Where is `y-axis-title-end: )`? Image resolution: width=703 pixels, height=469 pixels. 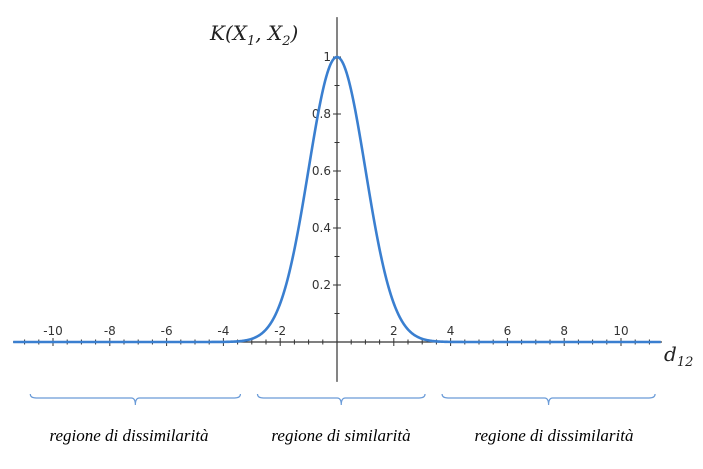 y-axis-title-end: ) is located at coordinates (294, 33).